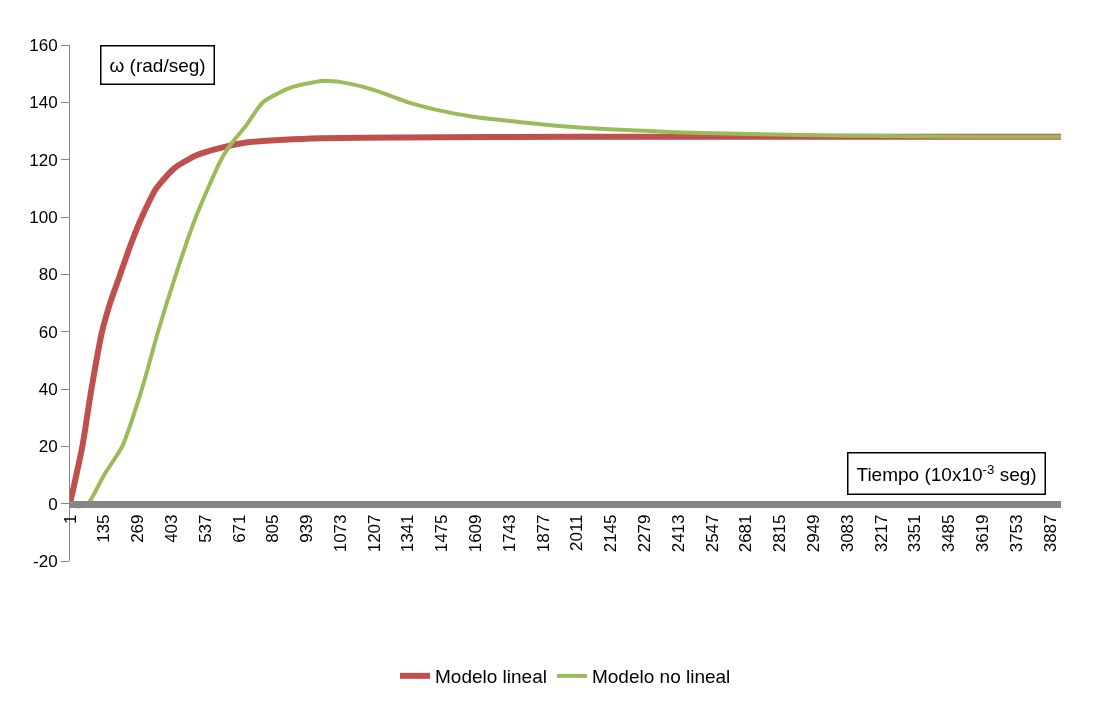  Describe the element at coordinates (611, 533) in the screenshot. I see `x-tick-label: 2145` at that location.